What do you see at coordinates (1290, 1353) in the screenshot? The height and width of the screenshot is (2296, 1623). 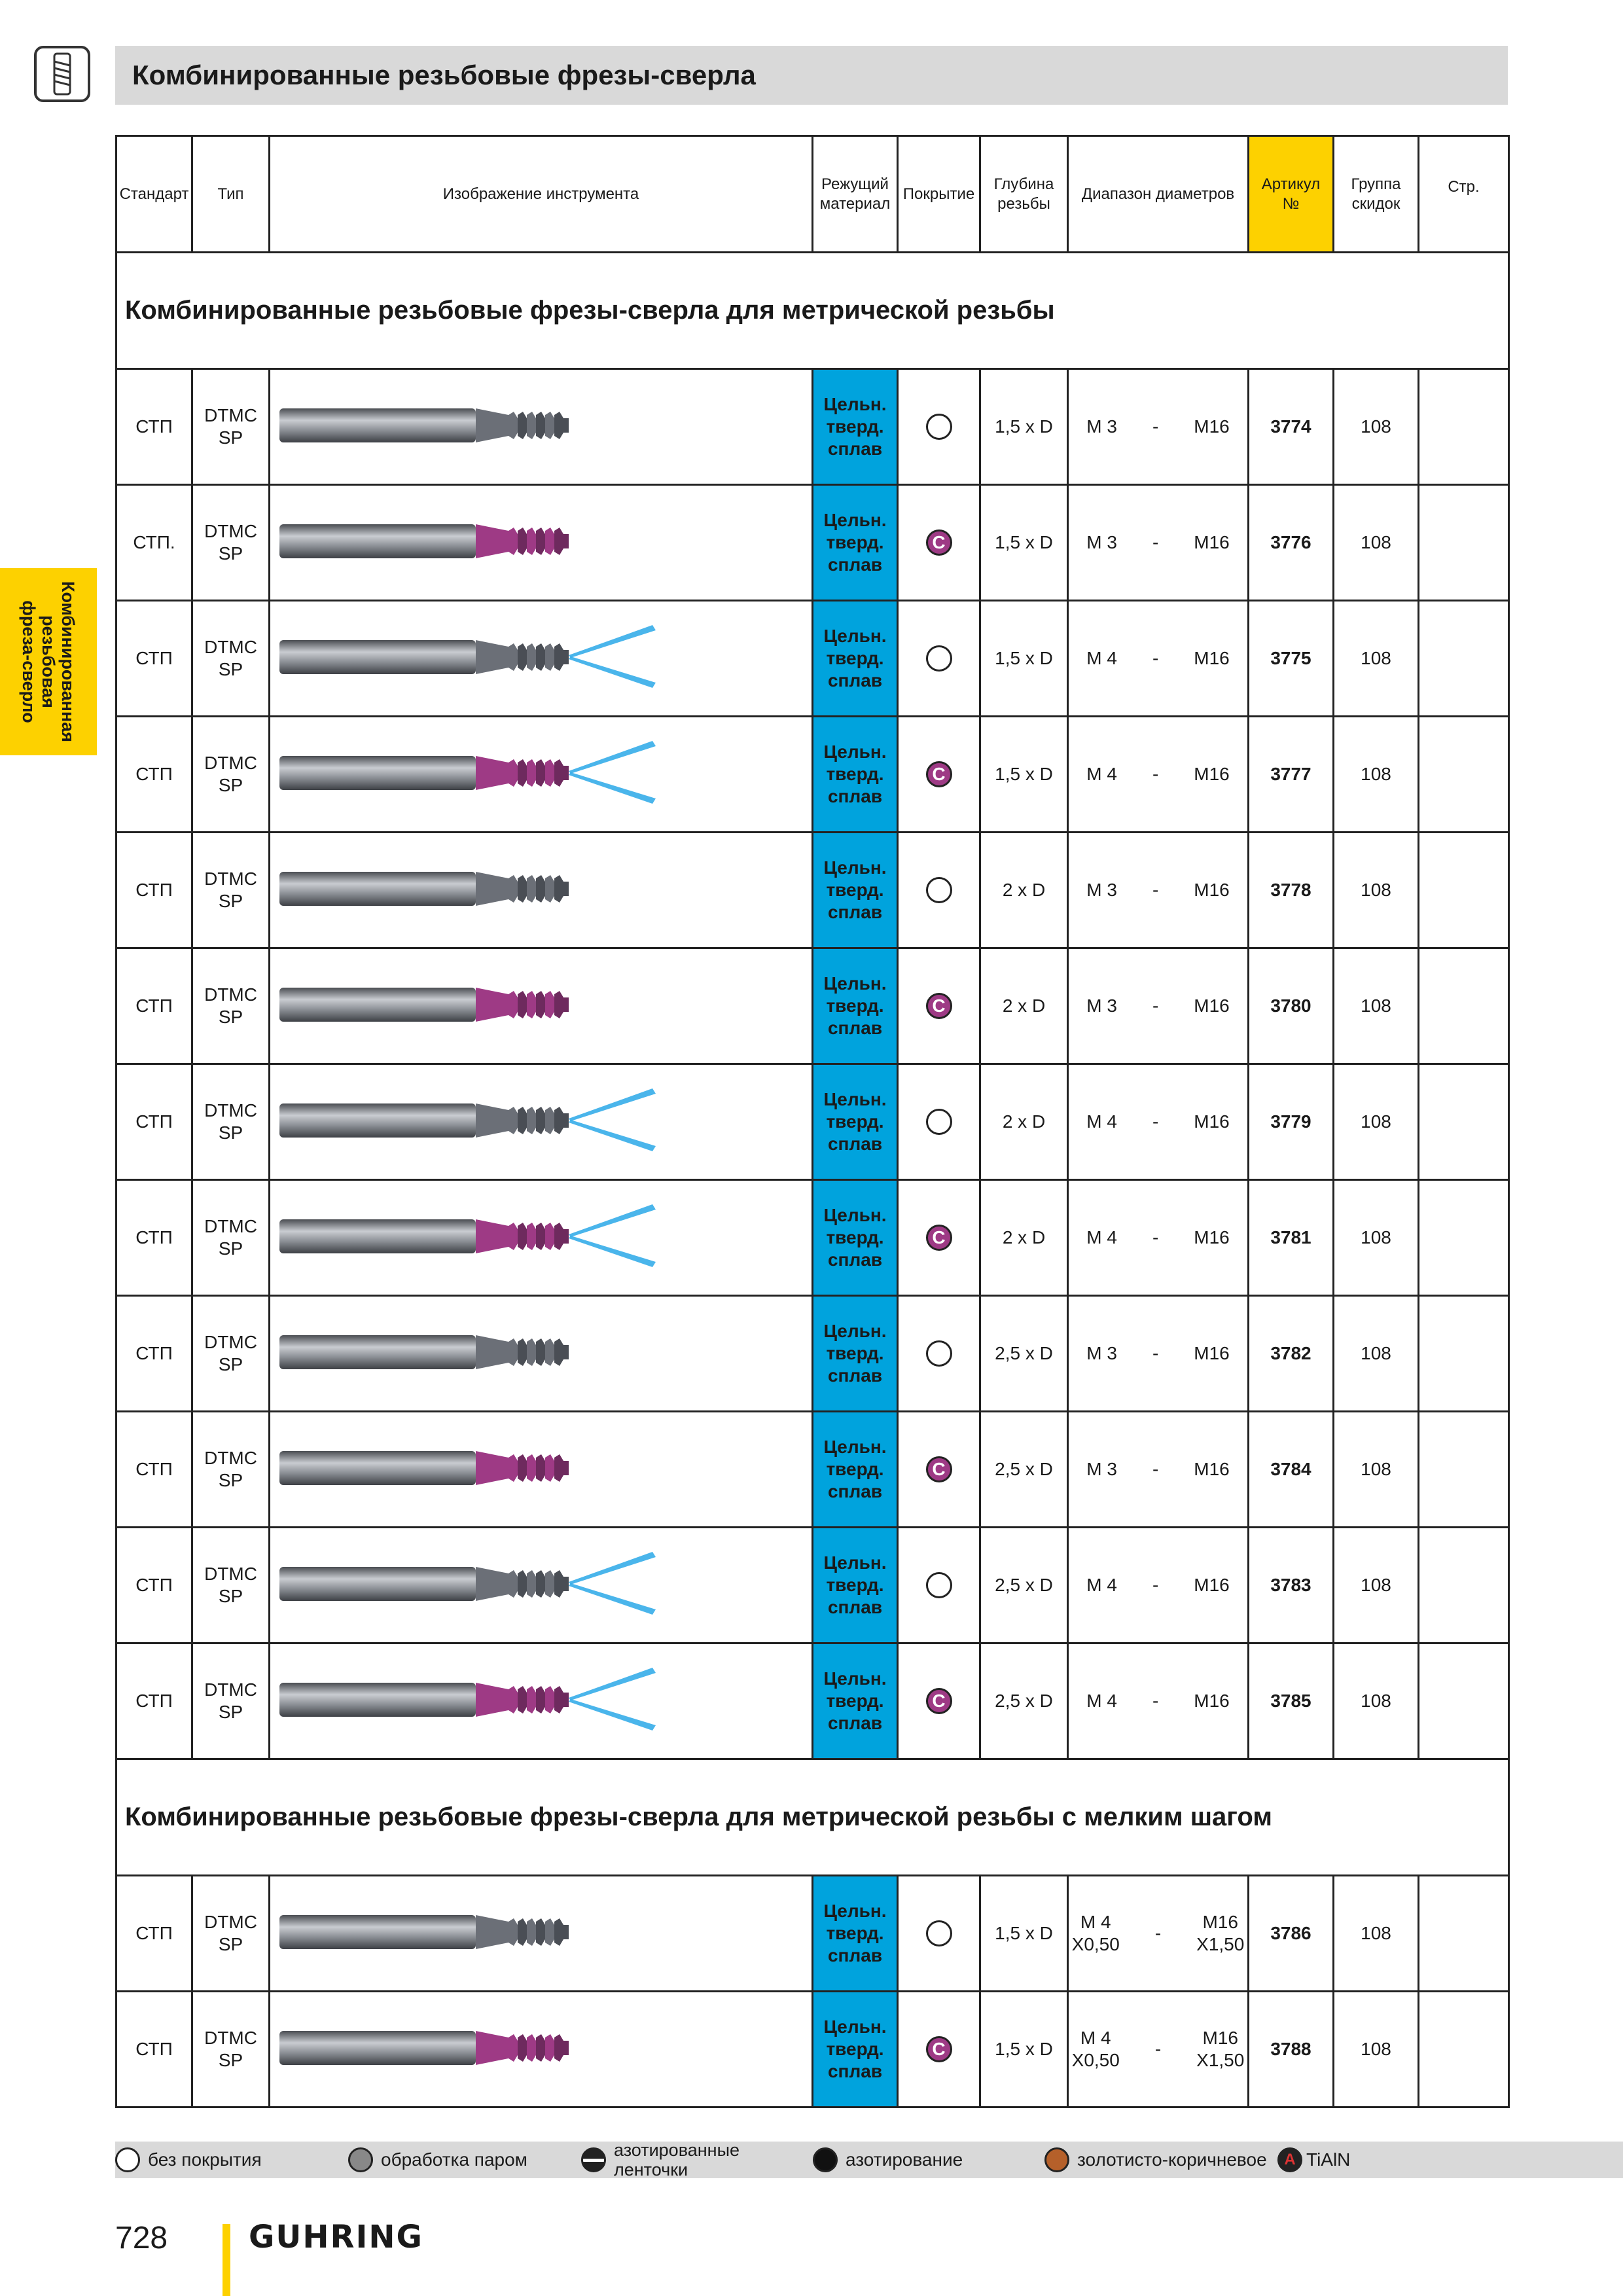 I see `cell-article: 3782` at bounding box center [1290, 1353].